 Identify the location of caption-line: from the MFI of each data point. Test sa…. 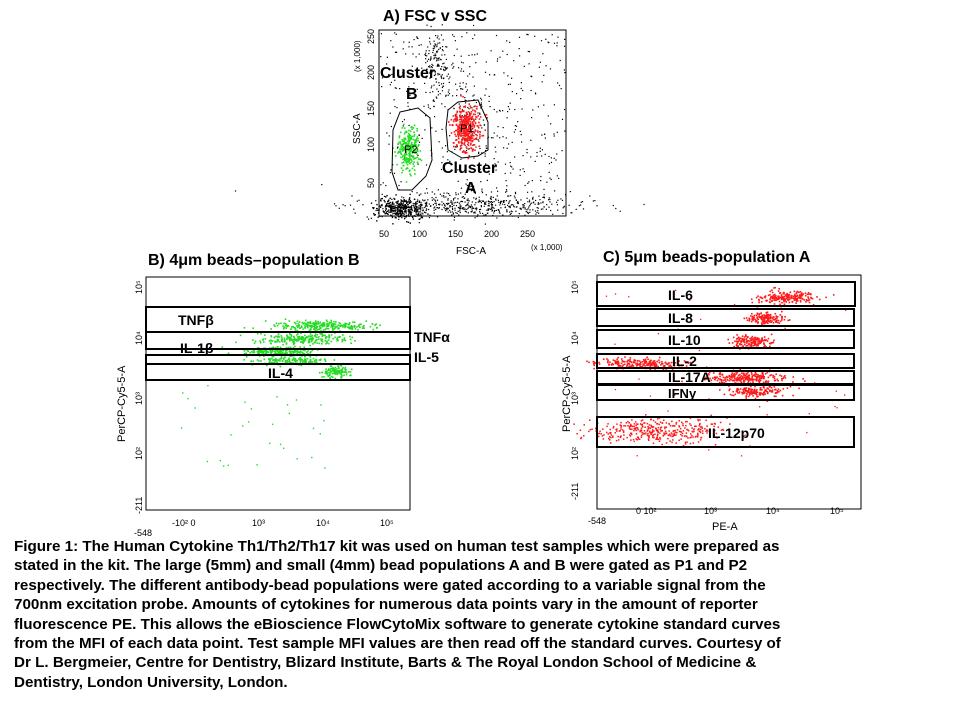
(397, 644).